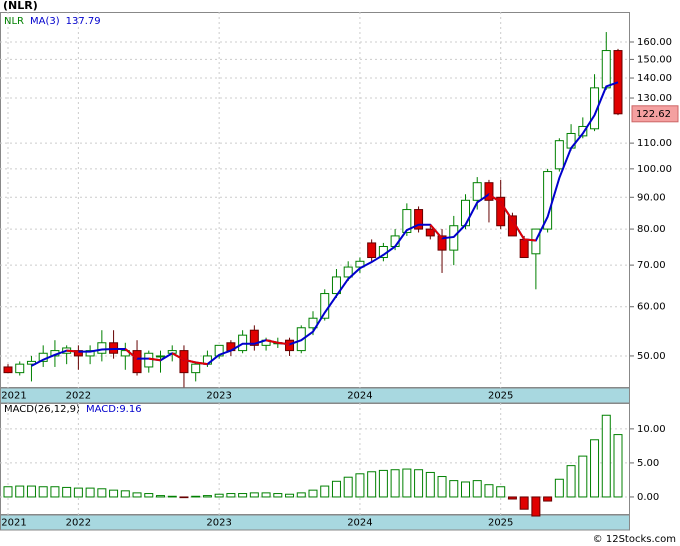 This screenshot has width=680, height=546. Describe the element at coordinates (651, 429) in the screenshot. I see `y-tick-label: 10.00` at that location.